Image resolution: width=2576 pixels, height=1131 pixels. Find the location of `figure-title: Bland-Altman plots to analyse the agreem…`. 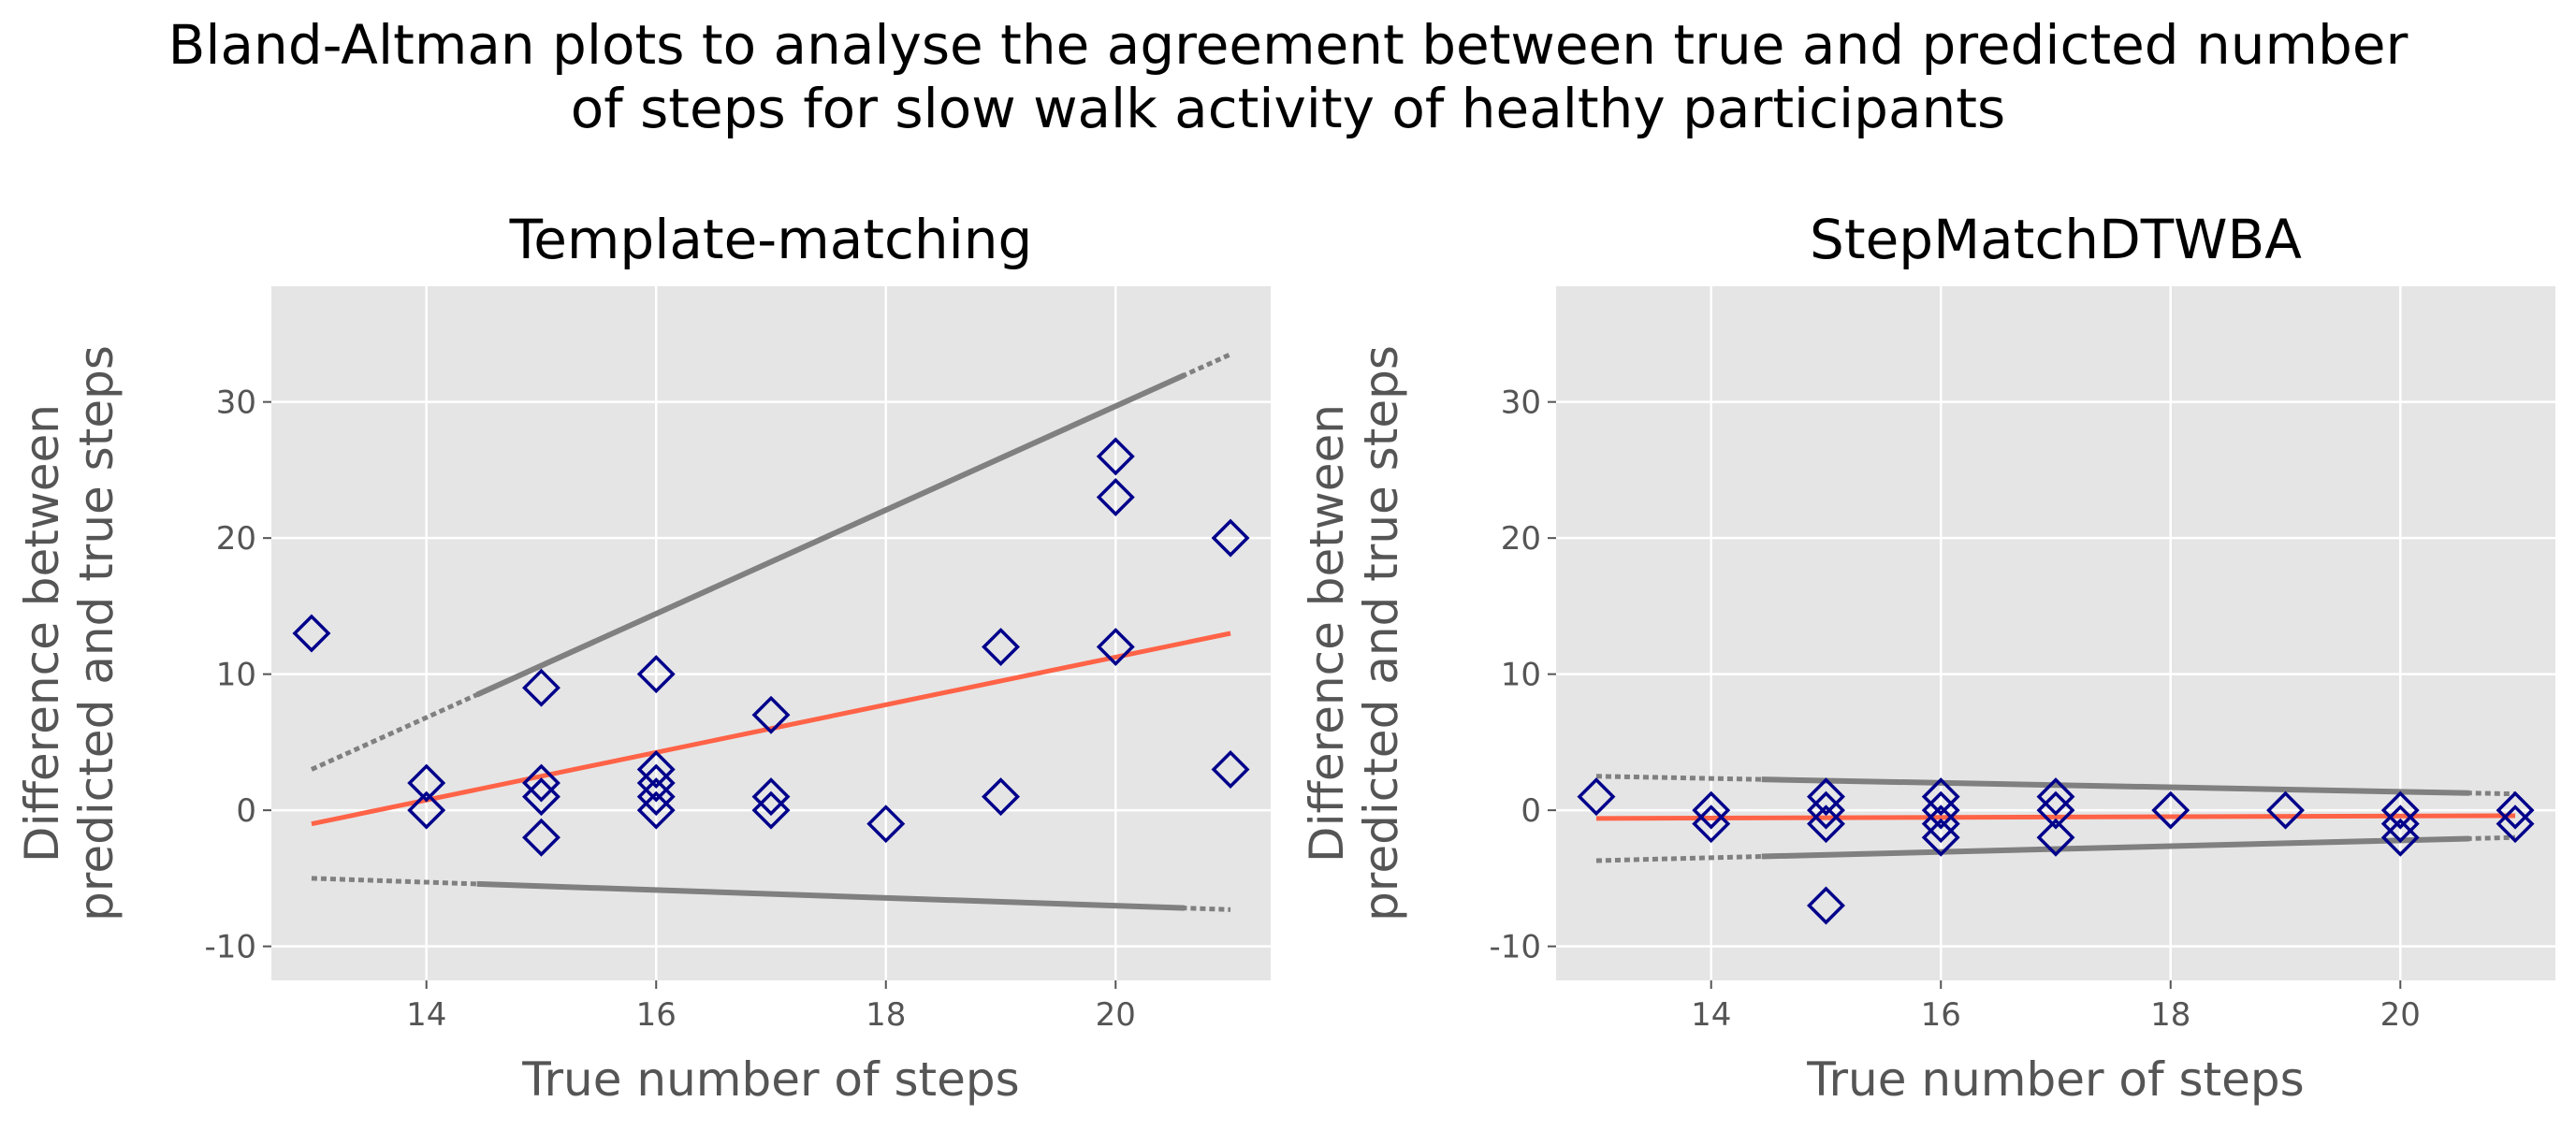

figure-title: Bland-Altman plots to analyse the agreem… is located at coordinates (1288, 76).